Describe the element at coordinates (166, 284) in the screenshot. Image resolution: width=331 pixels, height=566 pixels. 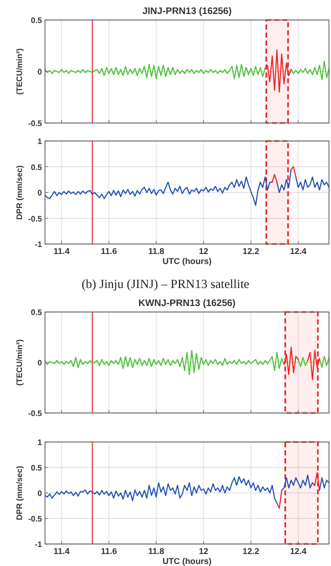
I see `text: (b) Jinju (JINJ) – PRN13 satellite` at that location.